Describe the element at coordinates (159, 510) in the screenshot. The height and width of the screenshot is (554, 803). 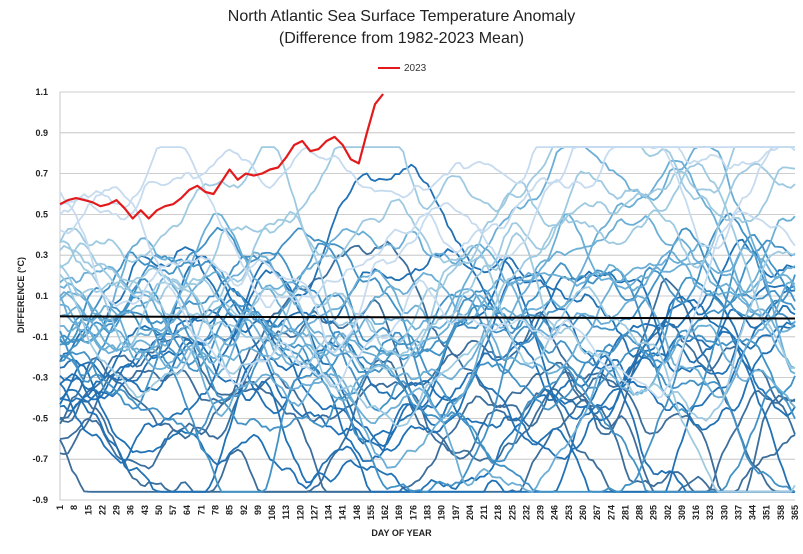
I see `x-tick-label: 50` at that location.